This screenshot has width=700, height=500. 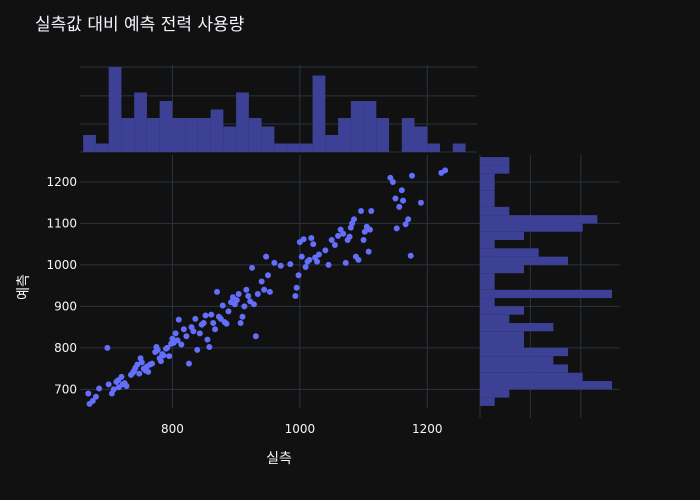 What do you see at coordinates (65, 306) in the screenshot?
I see `y-tick-label: 900` at bounding box center [65, 306].